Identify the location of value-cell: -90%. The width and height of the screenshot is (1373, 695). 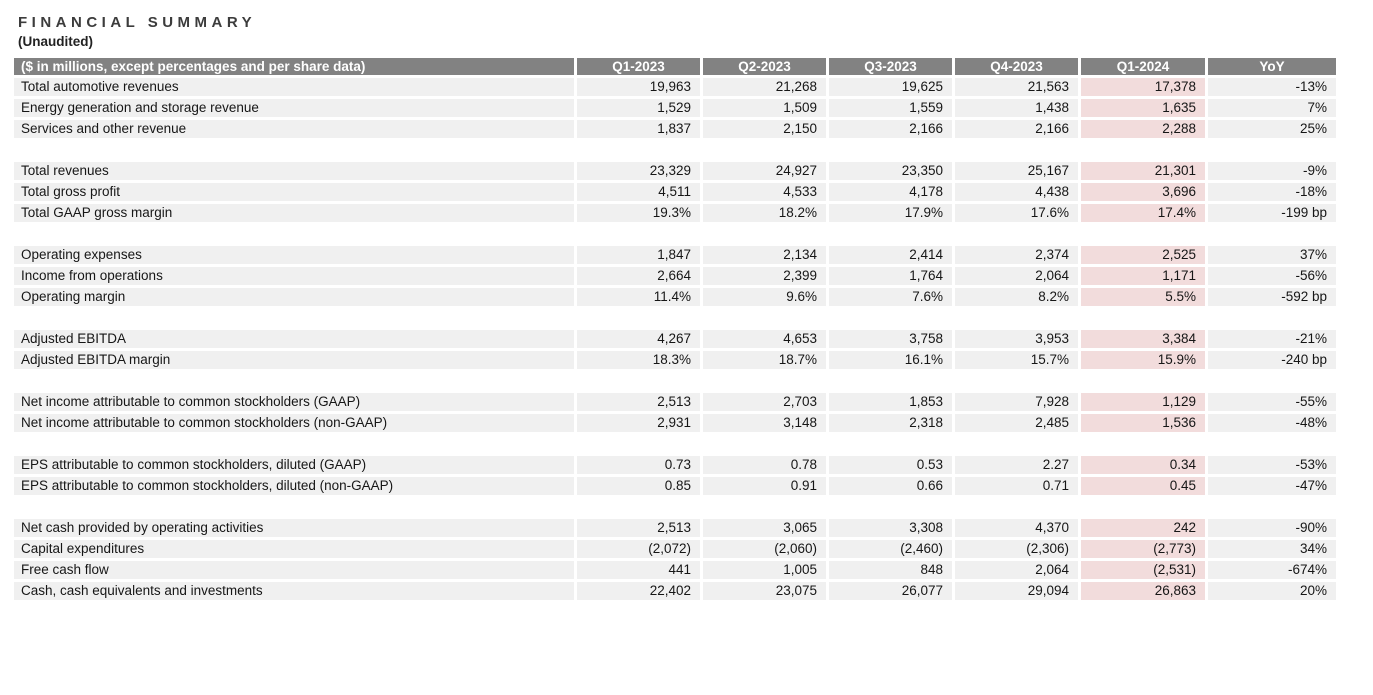
(1272, 529).